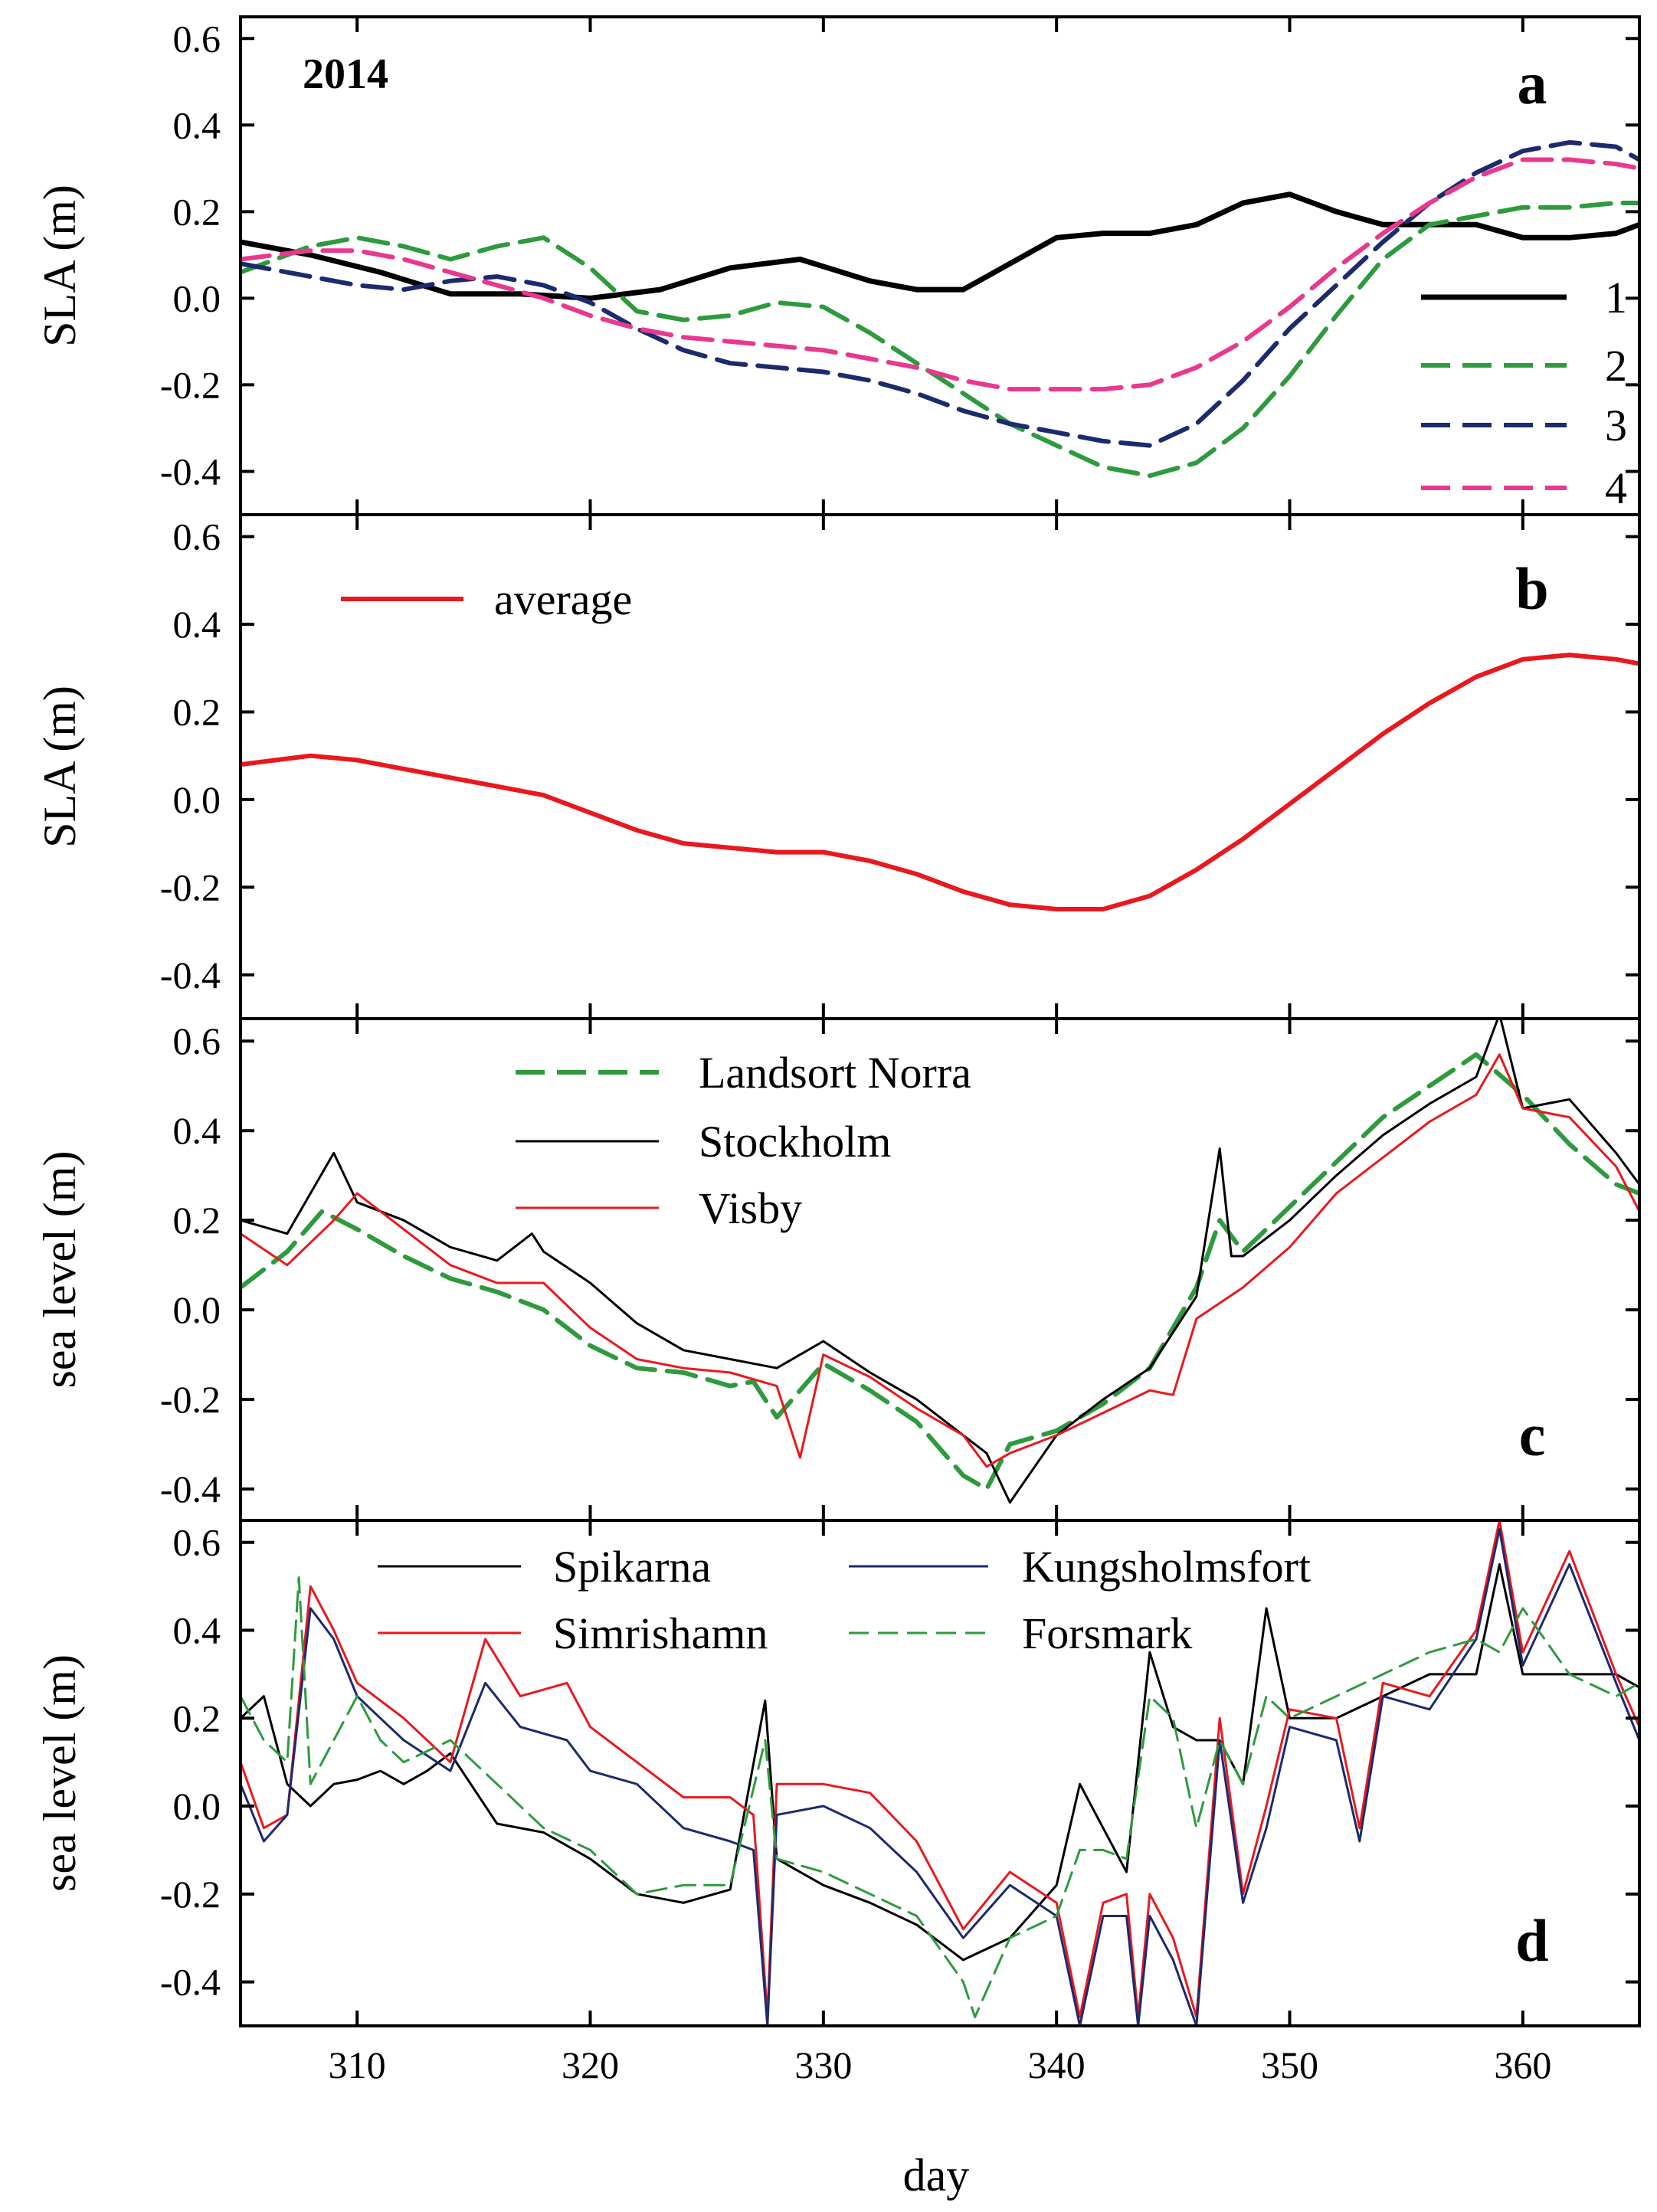 The height and width of the screenshot is (2212, 1657). What do you see at coordinates (1532, 1435) in the screenshot?
I see `panel-letter-c: c` at bounding box center [1532, 1435].